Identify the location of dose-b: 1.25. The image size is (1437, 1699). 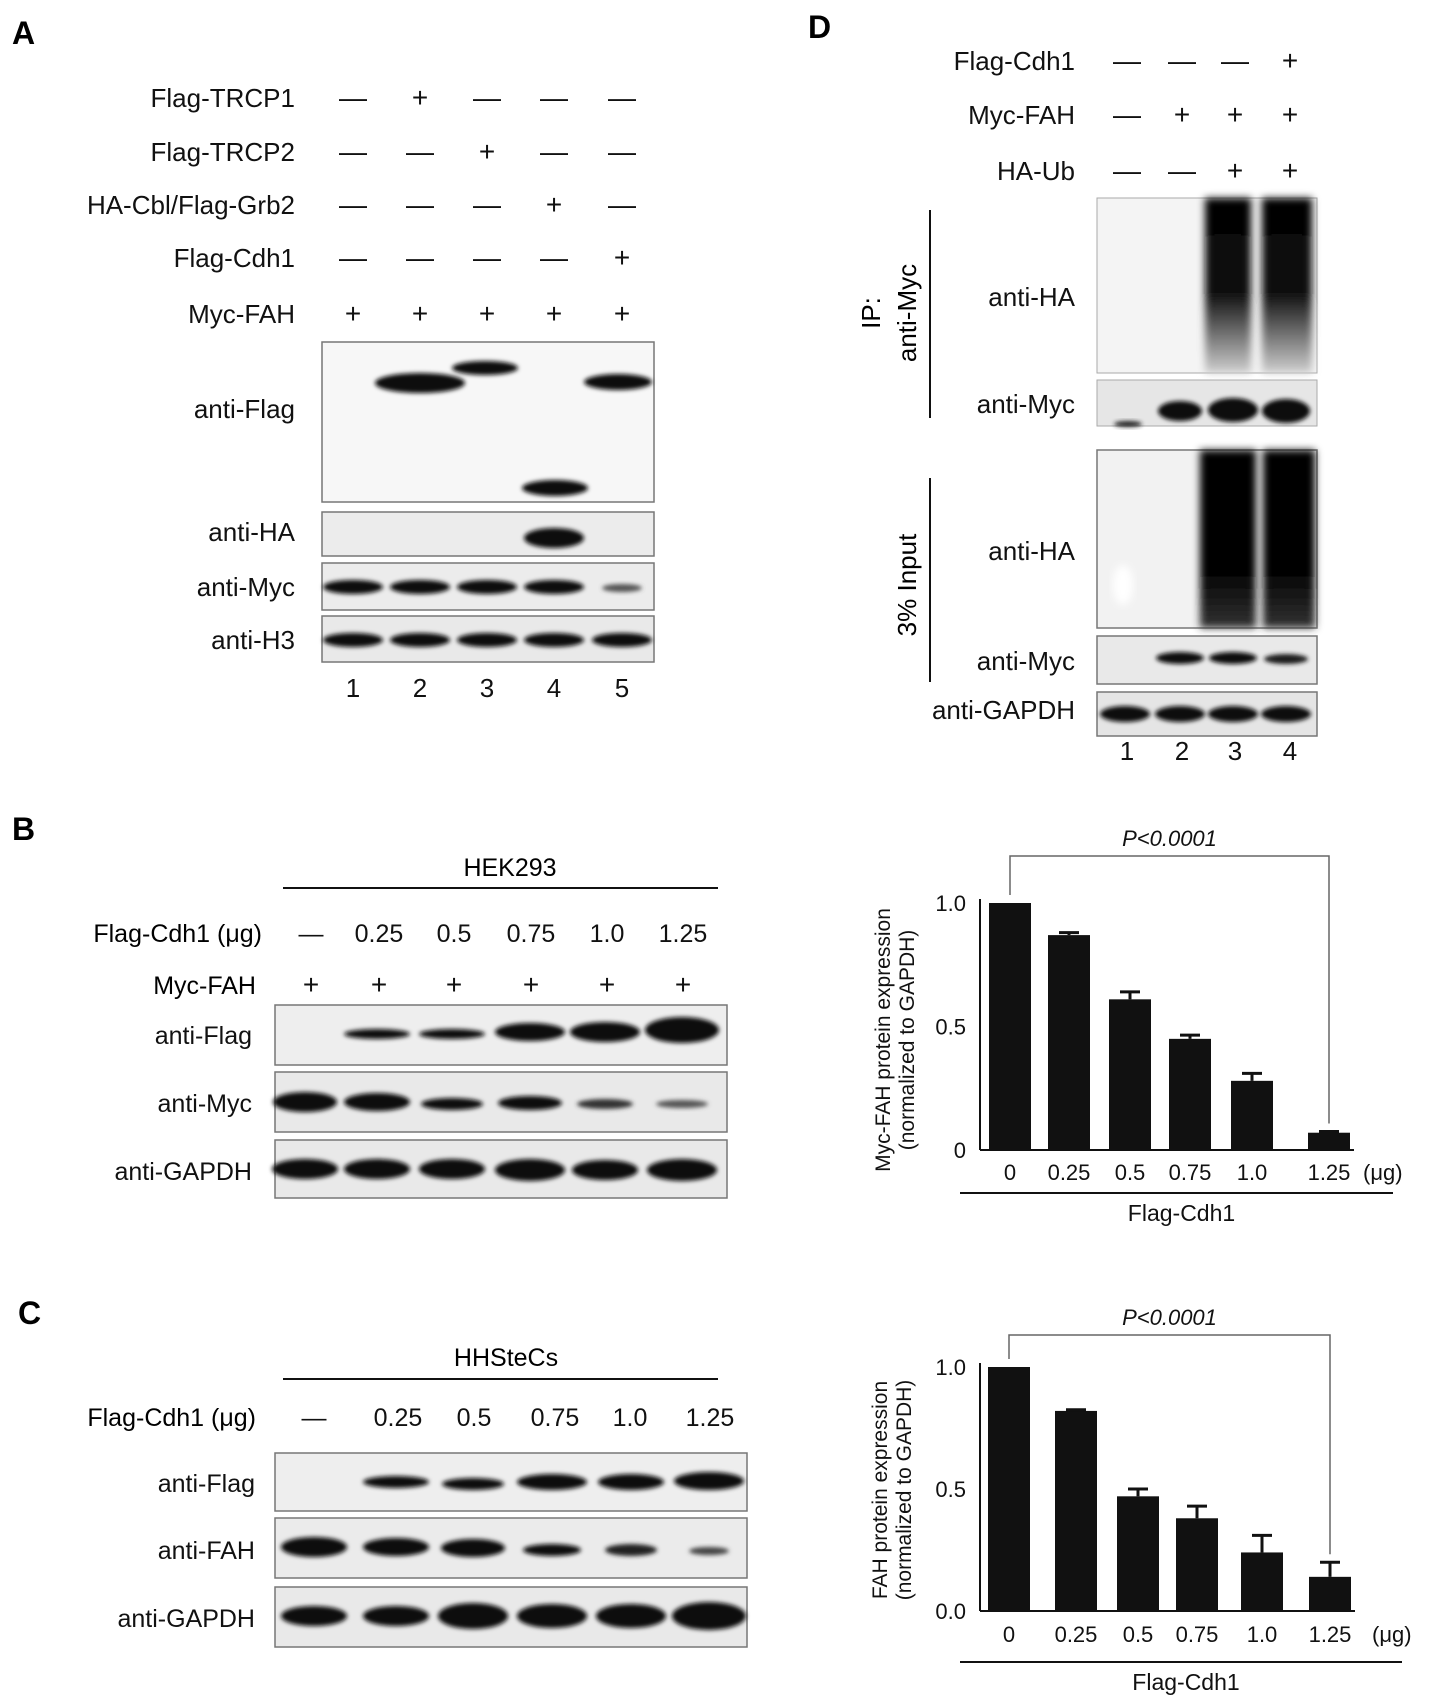
(683, 934).